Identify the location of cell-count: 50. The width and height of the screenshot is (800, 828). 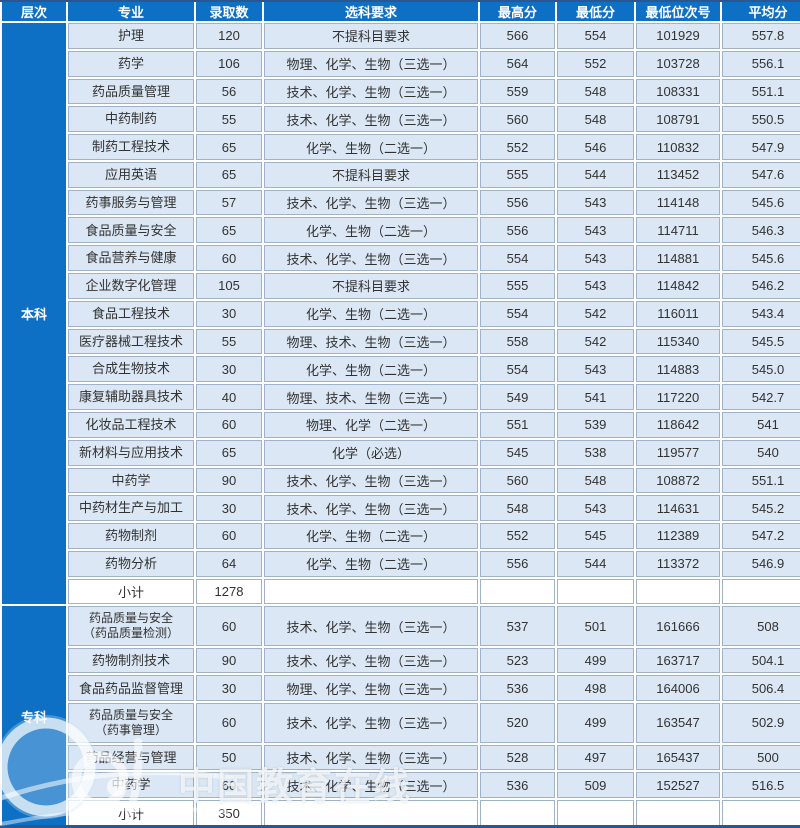
(229, 757).